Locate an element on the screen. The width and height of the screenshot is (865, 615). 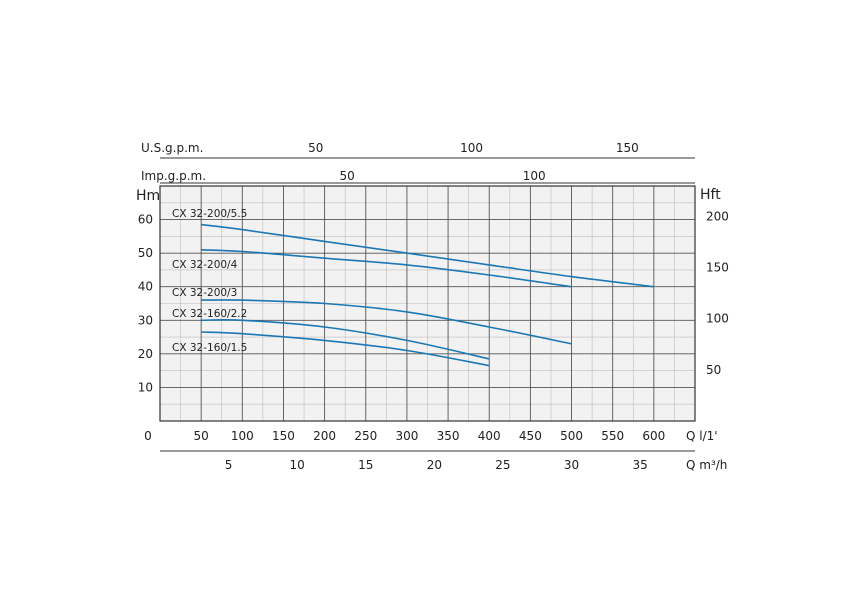
usgpm-tick-label: 100 is located at coordinates (471, 148).